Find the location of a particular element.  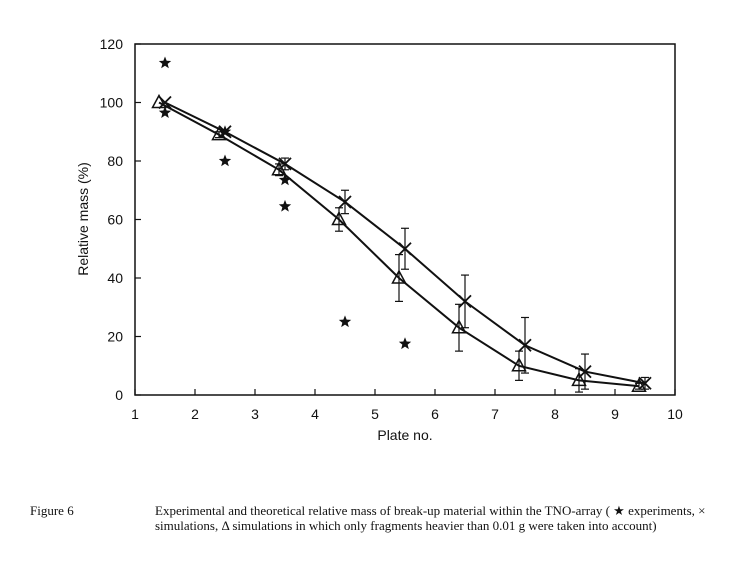

y-tick-label: 100 is located at coordinates (112, 103).